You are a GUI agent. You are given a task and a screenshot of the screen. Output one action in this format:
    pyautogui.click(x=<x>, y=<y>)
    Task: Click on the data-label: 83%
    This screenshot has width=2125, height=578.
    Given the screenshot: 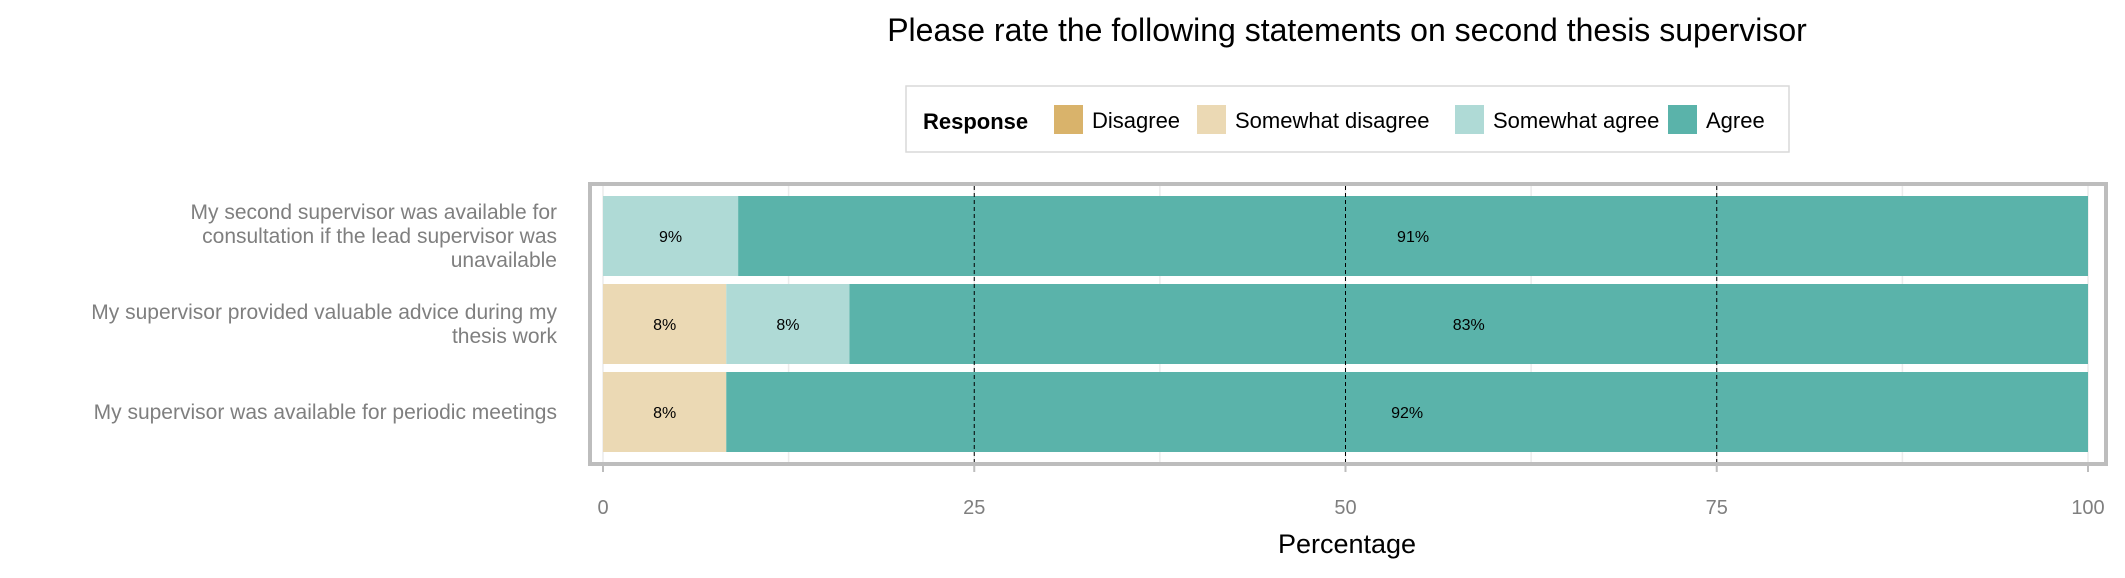 What is the action you would take?
    pyautogui.click(x=1469, y=325)
    